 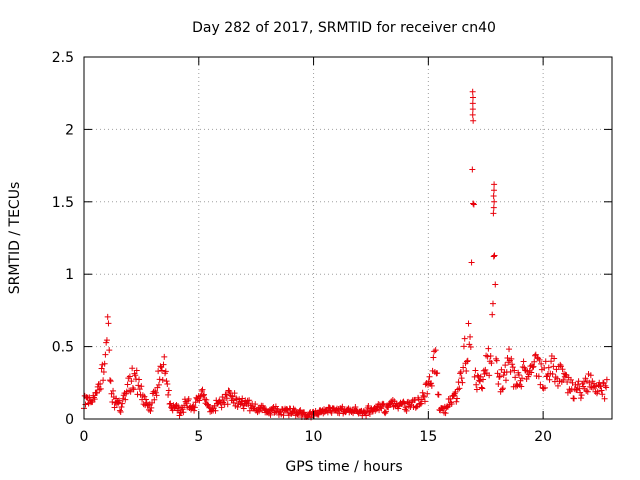 What do you see at coordinates (428, 437) in the screenshot?
I see `x-tick-label: 15` at bounding box center [428, 437].